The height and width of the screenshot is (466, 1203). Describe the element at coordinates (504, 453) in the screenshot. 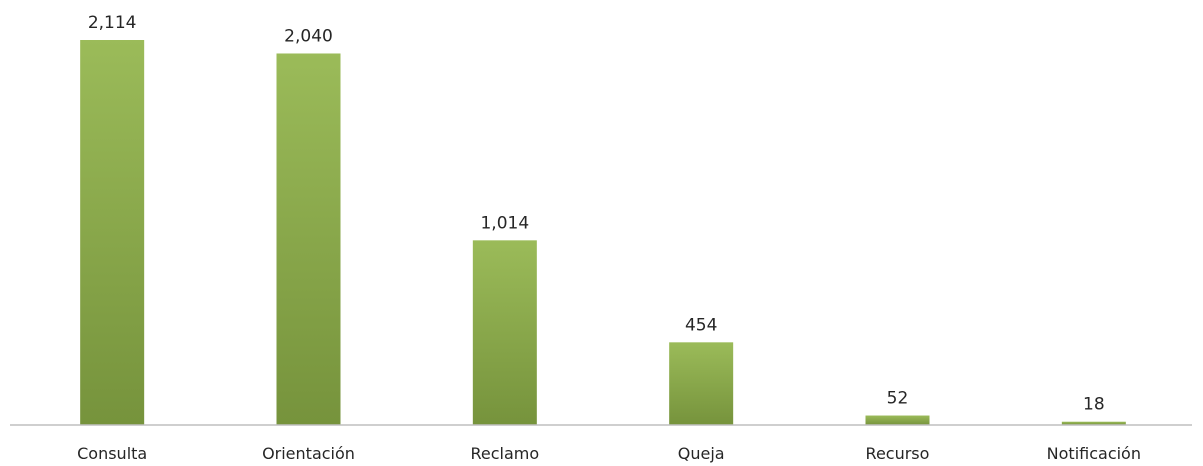

I see `x-tick-label: Reclamo` at that location.